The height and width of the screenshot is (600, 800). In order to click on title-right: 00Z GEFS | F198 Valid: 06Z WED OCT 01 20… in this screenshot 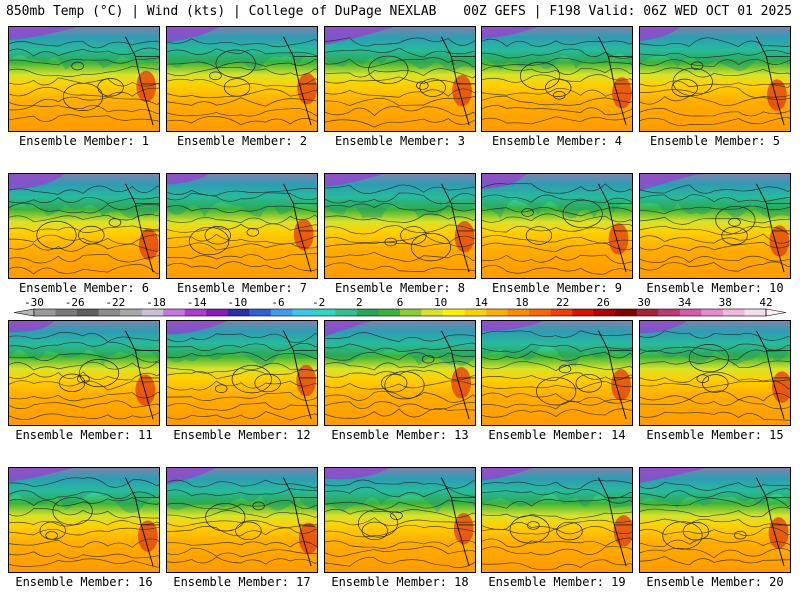, I will do `click(627, 11)`.